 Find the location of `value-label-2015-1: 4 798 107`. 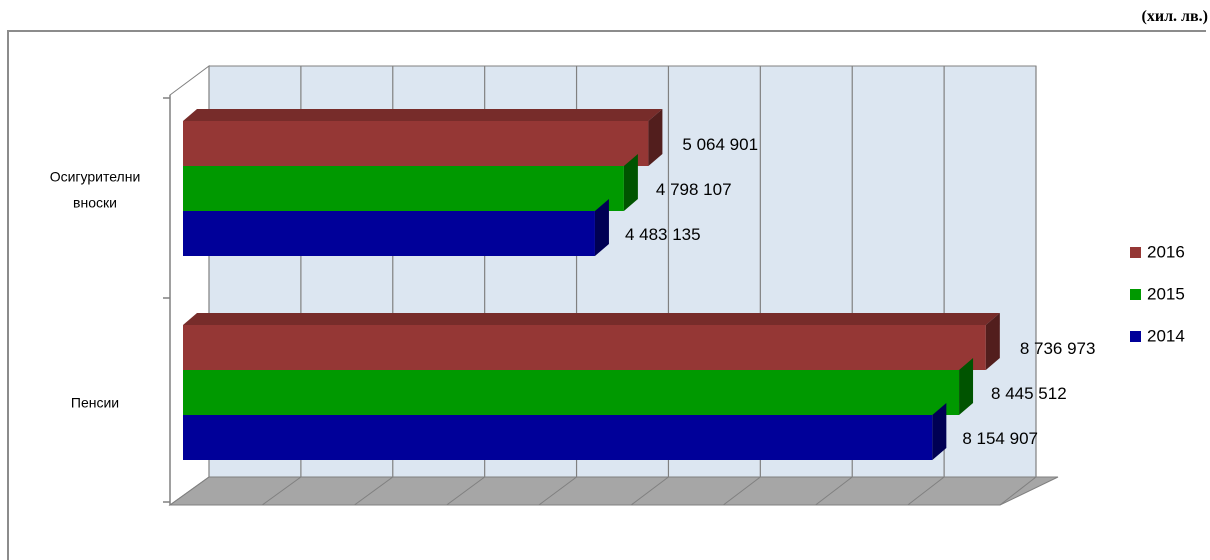

value-label-2015-1: 4 798 107 is located at coordinates (694, 189).